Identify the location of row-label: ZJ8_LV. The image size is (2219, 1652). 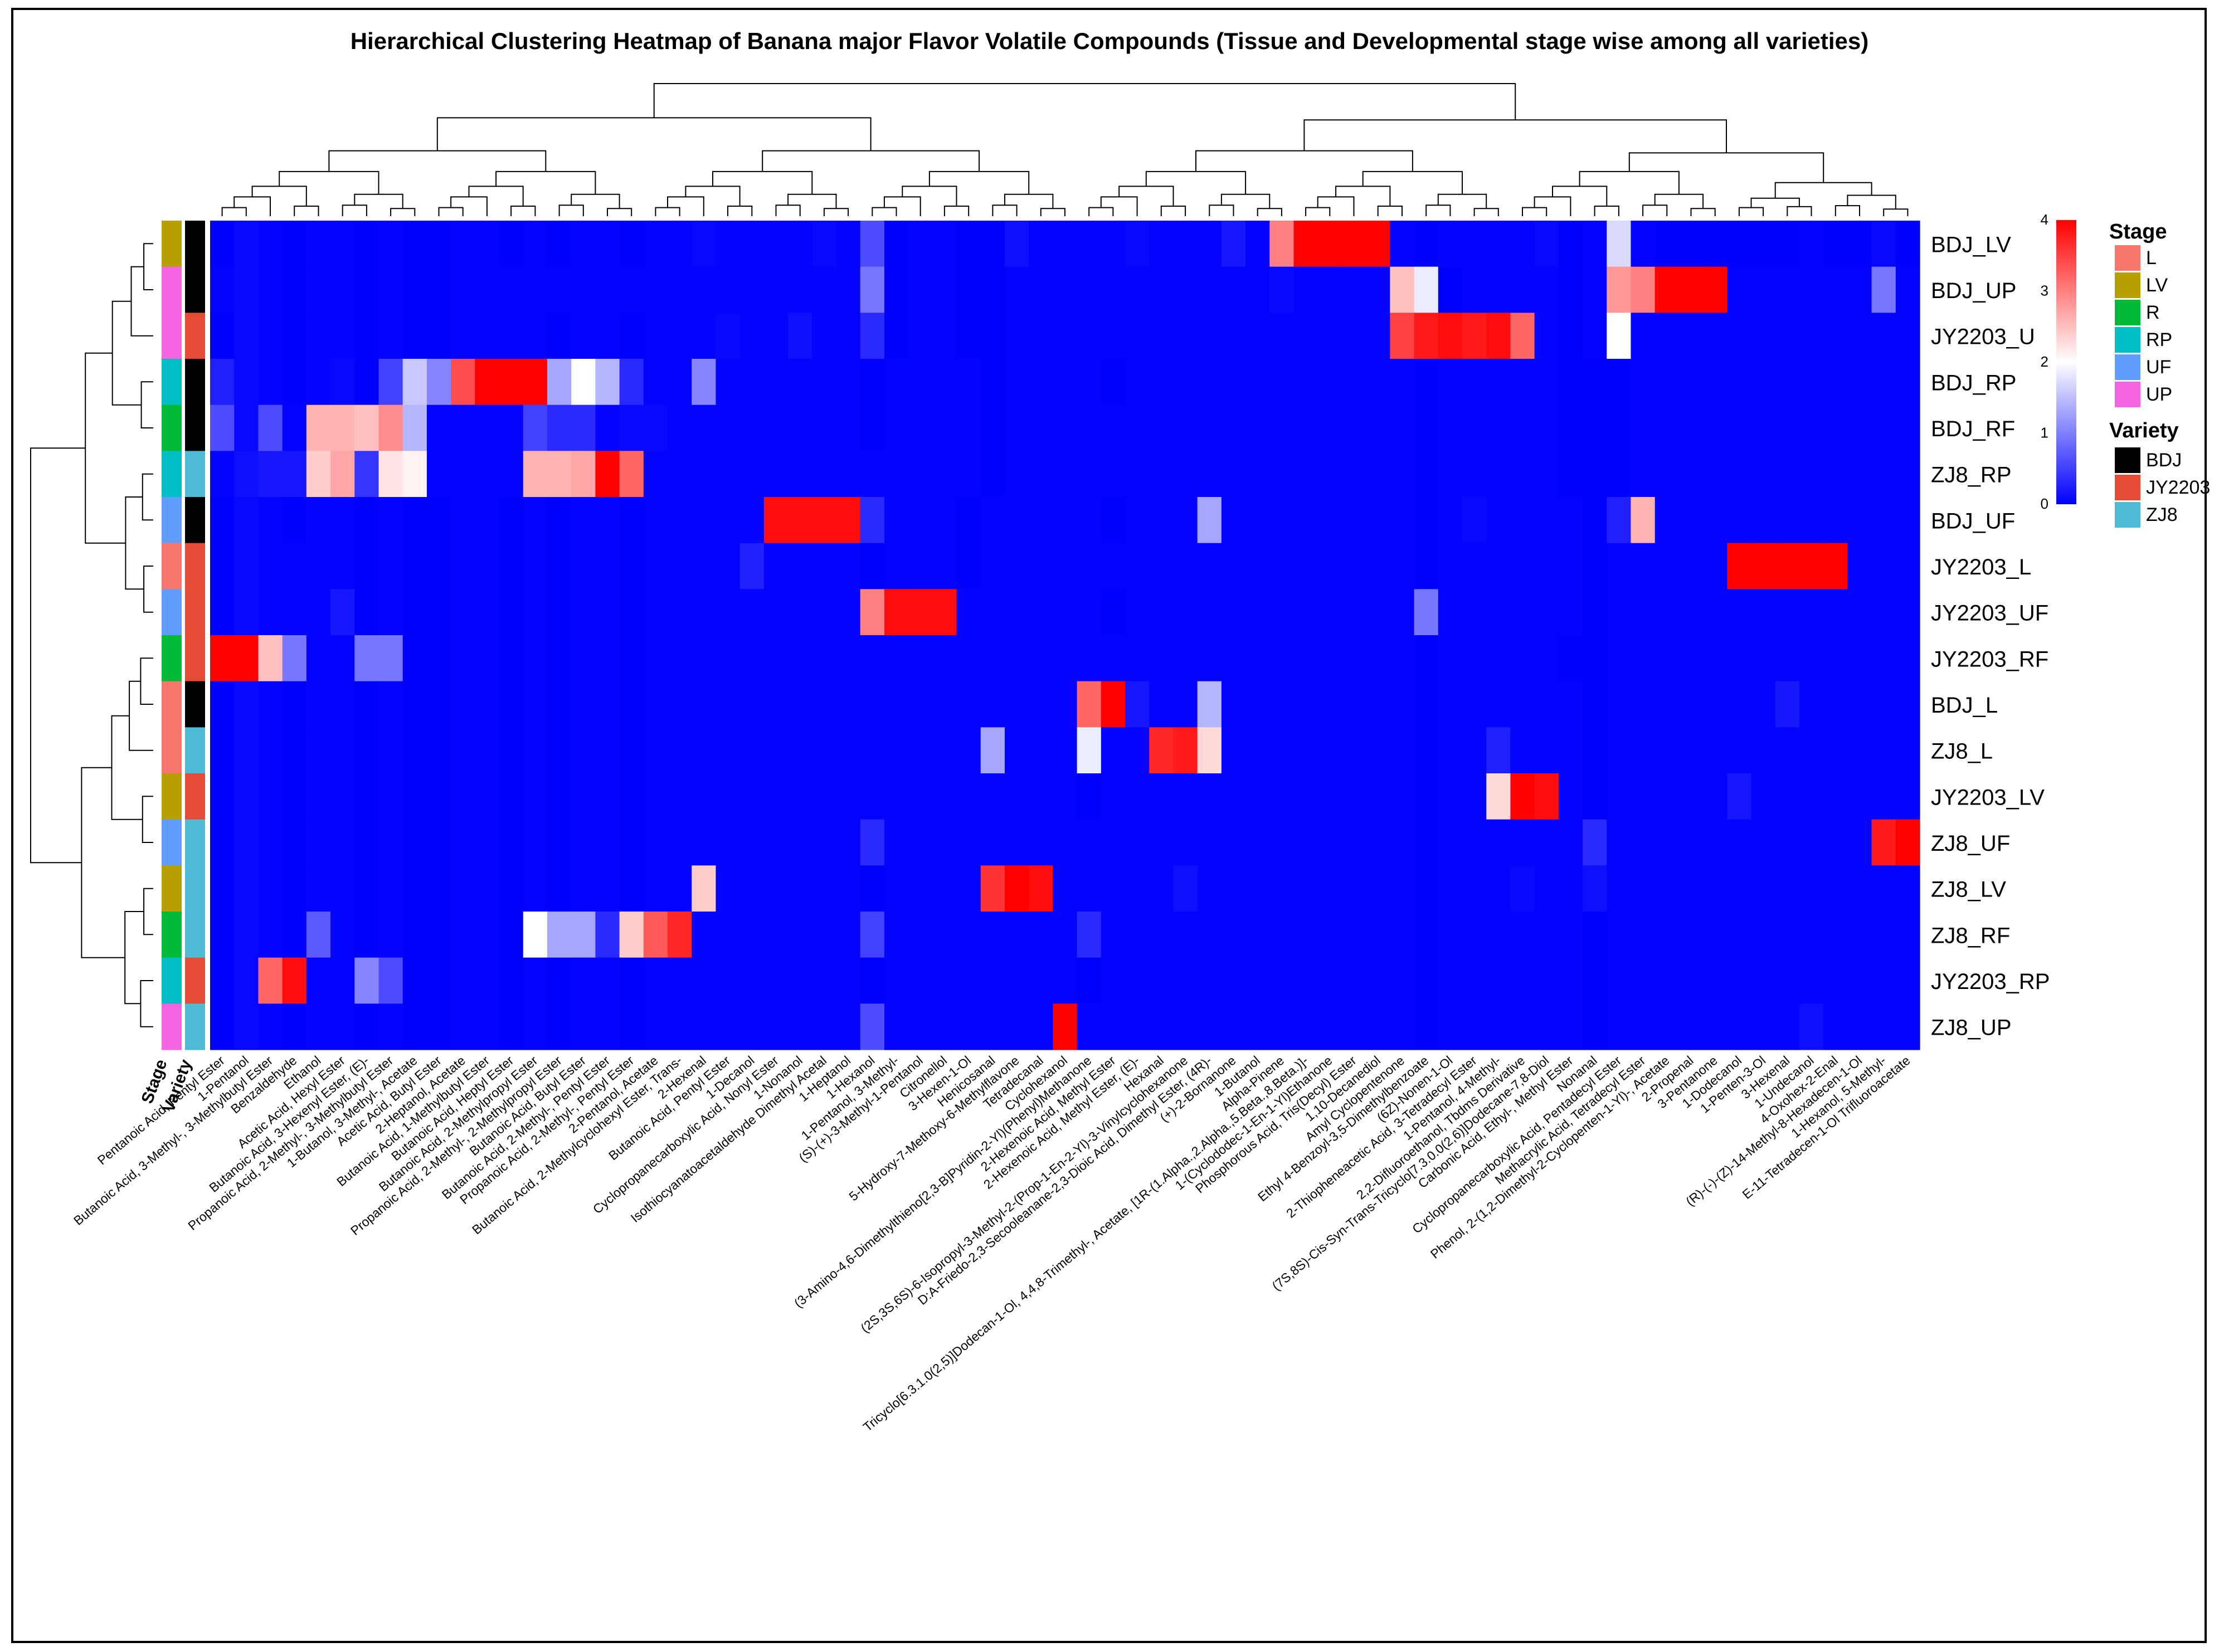
(1968, 890).